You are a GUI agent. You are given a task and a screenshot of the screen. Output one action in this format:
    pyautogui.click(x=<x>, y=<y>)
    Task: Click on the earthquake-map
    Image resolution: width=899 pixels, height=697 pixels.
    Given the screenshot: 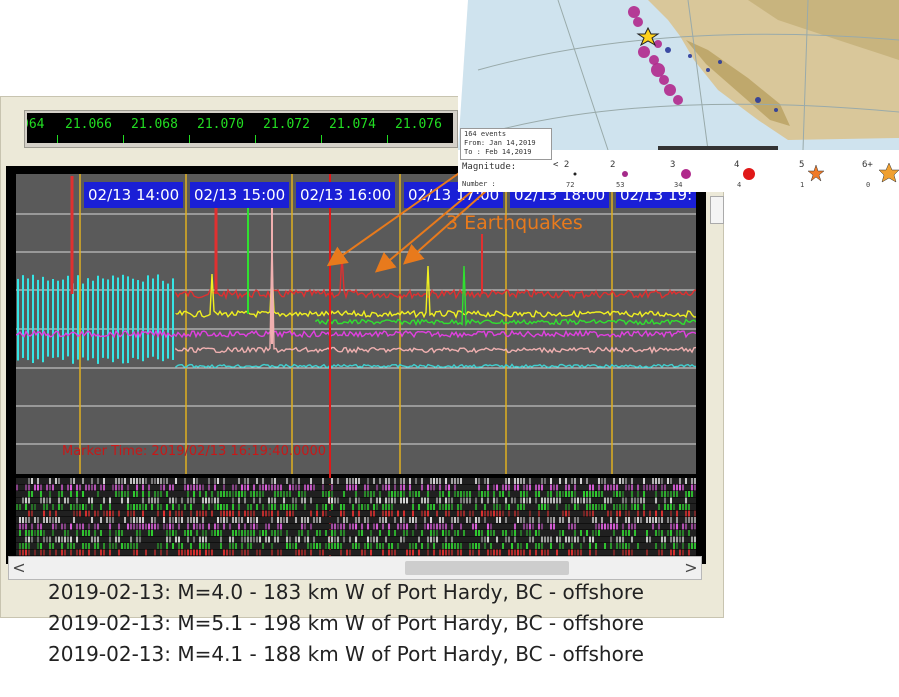 What is the action you would take?
    pyautogui.click(x=678, y=96)
    